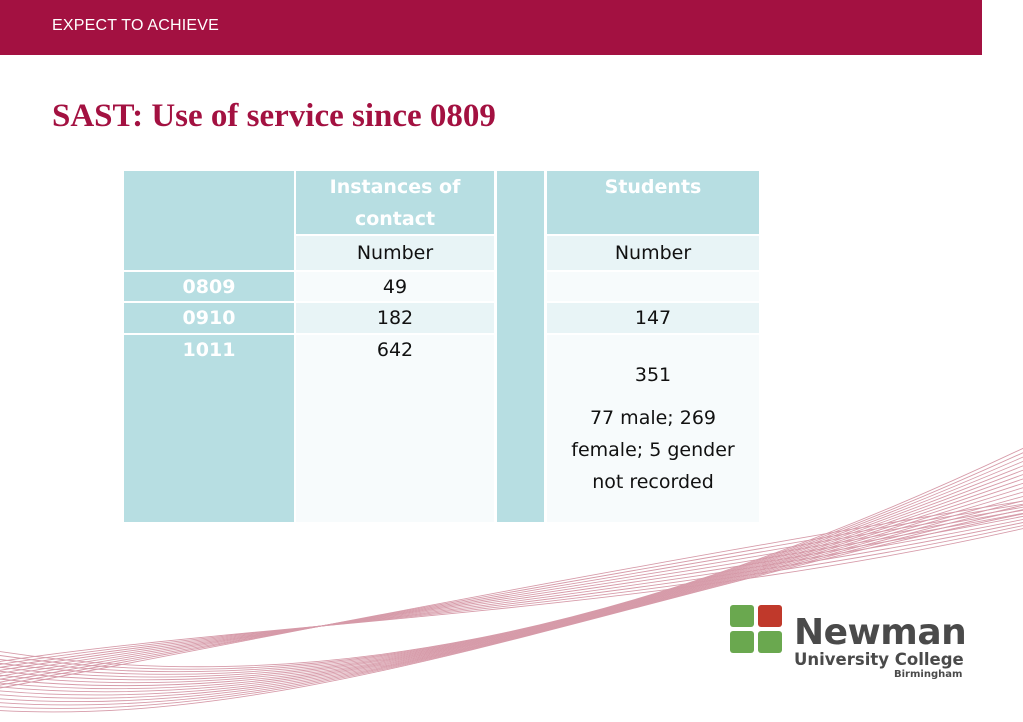 The height and width of the screenshot is (722, 1023). Describe the element at coordinates (395, 350) in the screenshot. I see `value-instances-1011: 642` at that location.